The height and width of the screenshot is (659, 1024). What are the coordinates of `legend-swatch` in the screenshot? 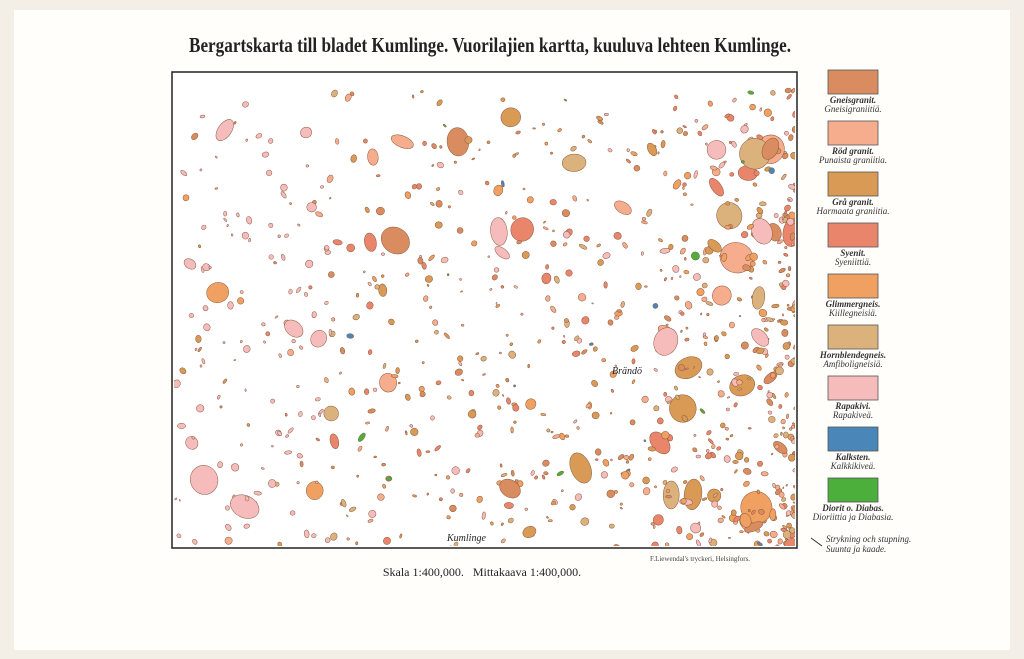 It's located at (853, 184).